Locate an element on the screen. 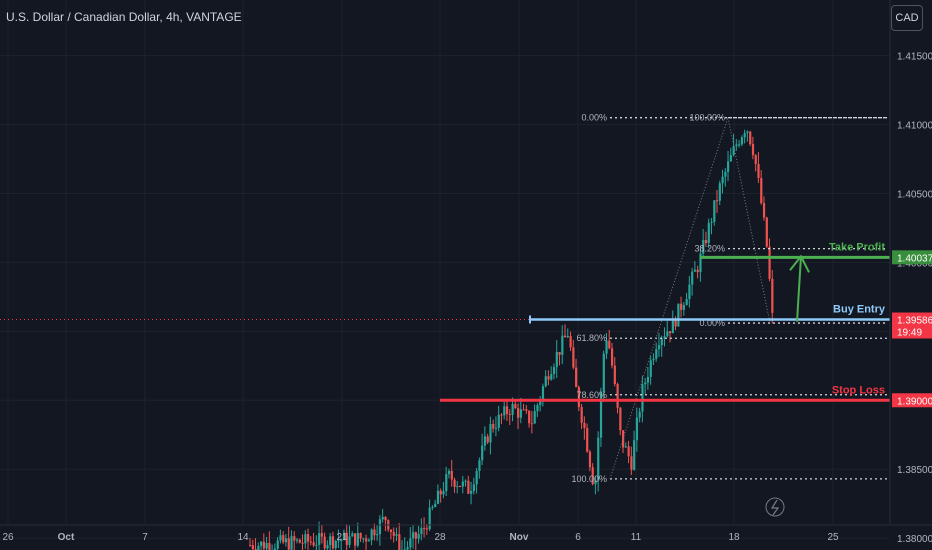 This screenshot has height=550, width=932. lightning-icon-bolt is located at coordinates (775, 507).